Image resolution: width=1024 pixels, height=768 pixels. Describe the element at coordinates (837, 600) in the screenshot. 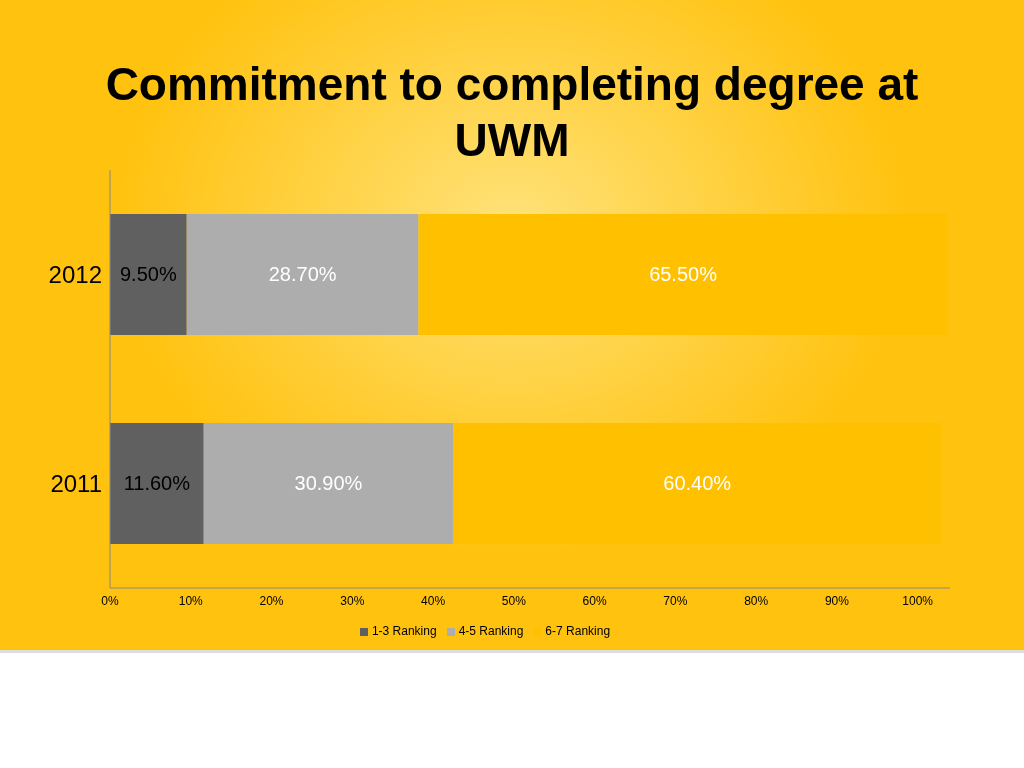

I see `x-tick-label: 90%` at that location.